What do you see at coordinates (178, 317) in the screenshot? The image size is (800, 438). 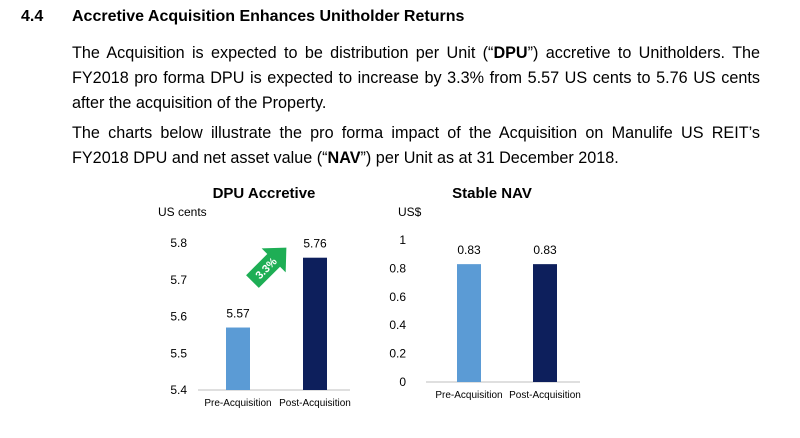 I see `dpu-y-tick-label: 5.6` at bounding box center [178, 317].